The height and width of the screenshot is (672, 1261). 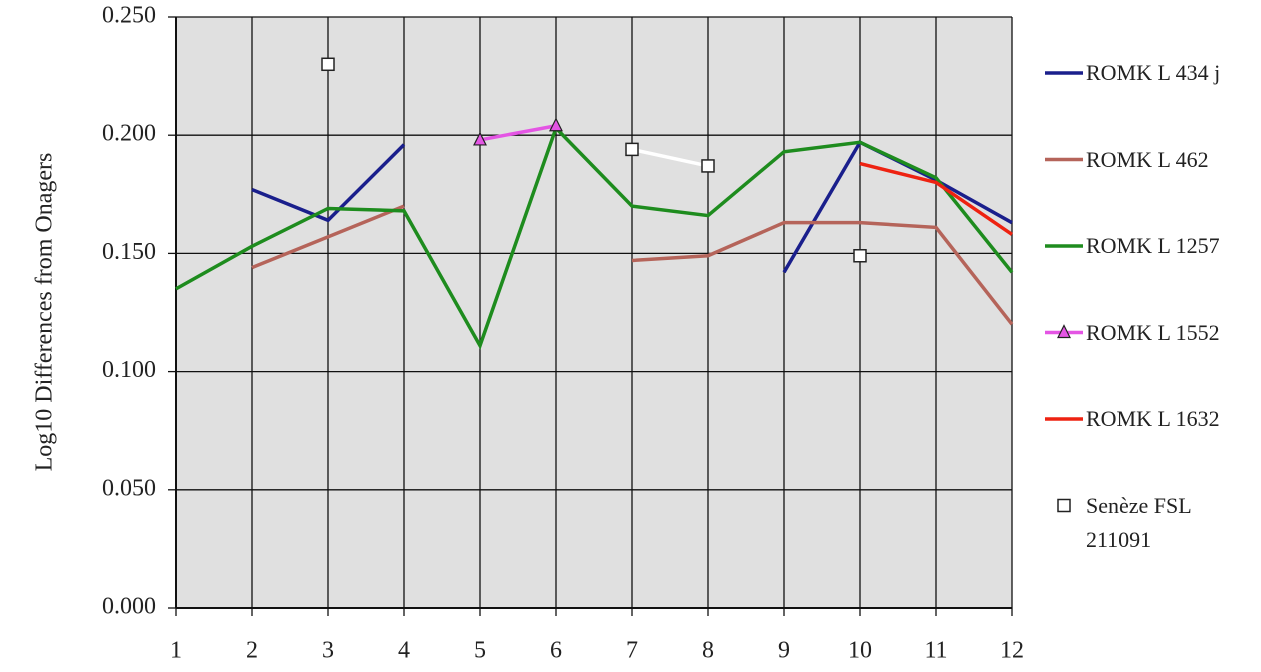 What do you see at coordinates (1147, 159) in the screenshot?
I see `legend-label: ROMK L 462` at bounding box center [1147, 159].